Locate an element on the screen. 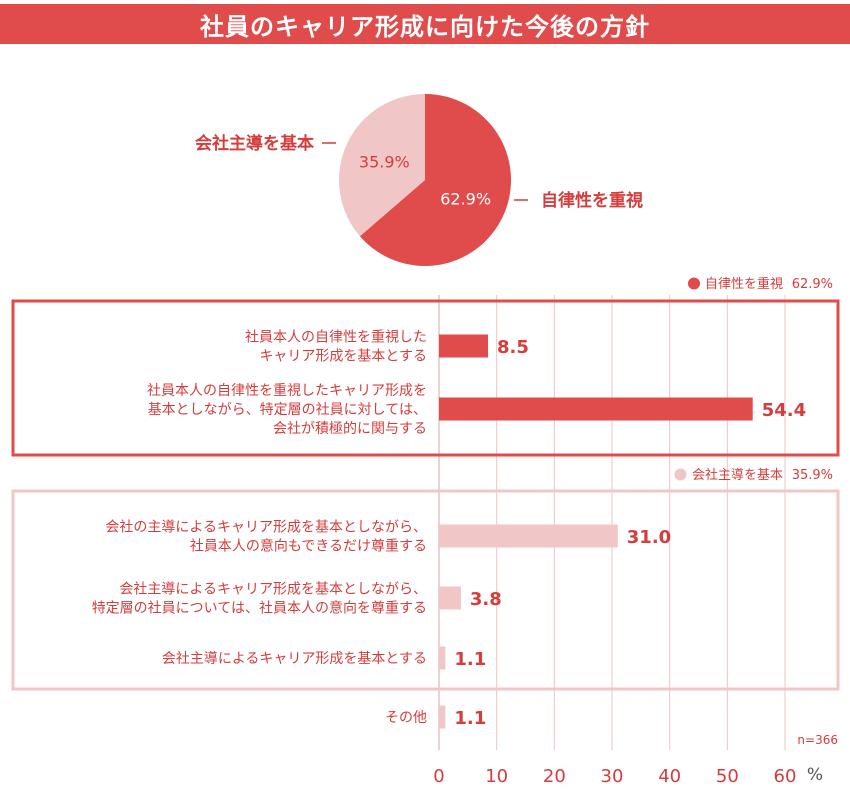 The width and height of the screenshot is (850, 790). category-label: 会社が積極的に関与する is located at coordinates (350, 429).